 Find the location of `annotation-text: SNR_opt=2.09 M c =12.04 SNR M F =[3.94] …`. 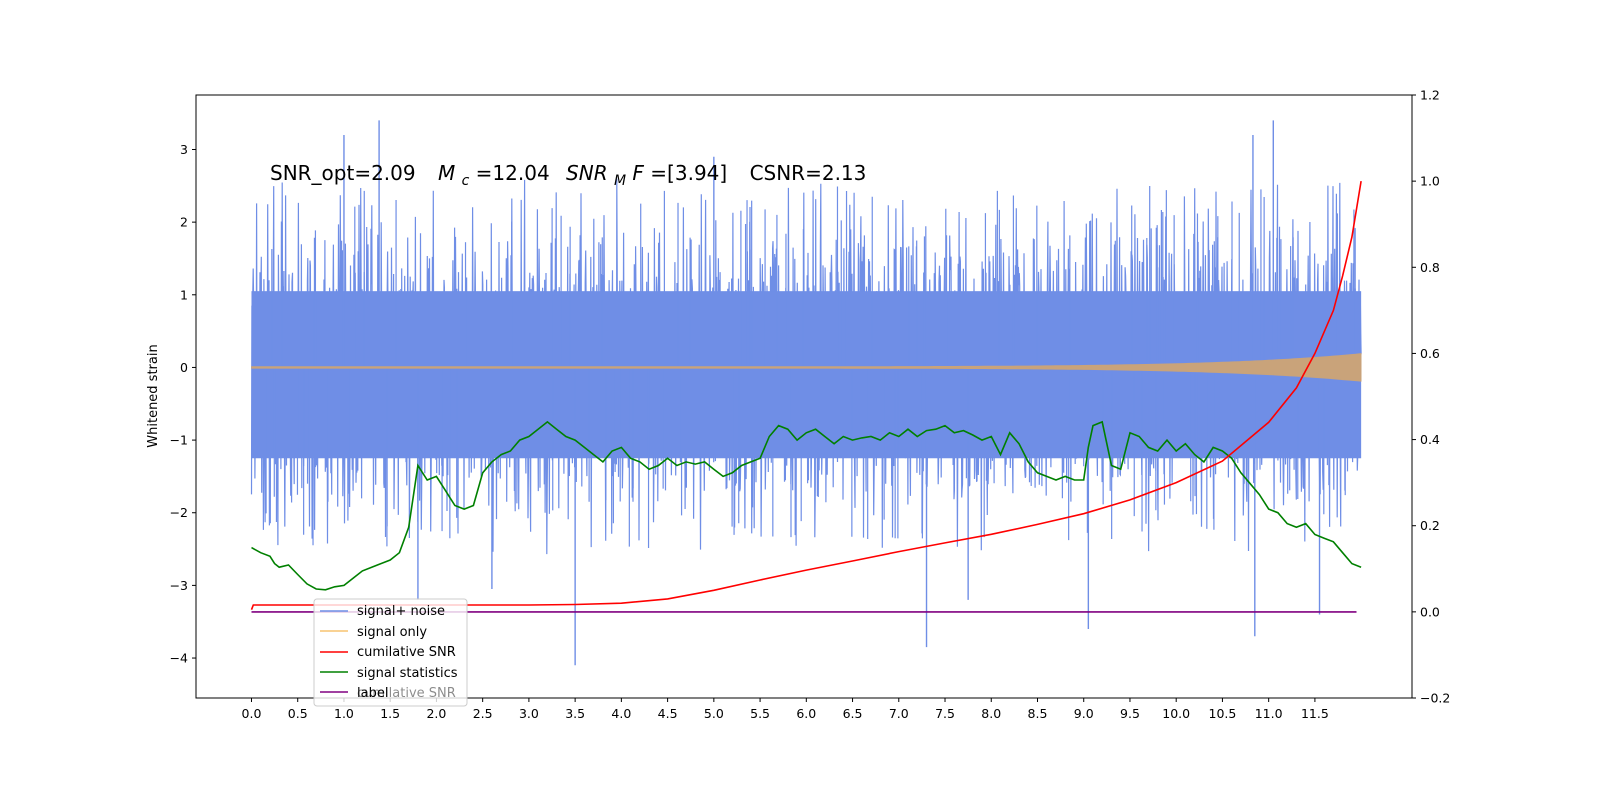

annotation-text: SNR_opt=2.09 M c =12.04 SNR M F =[3.94] … is located at coordinates (568, 175).